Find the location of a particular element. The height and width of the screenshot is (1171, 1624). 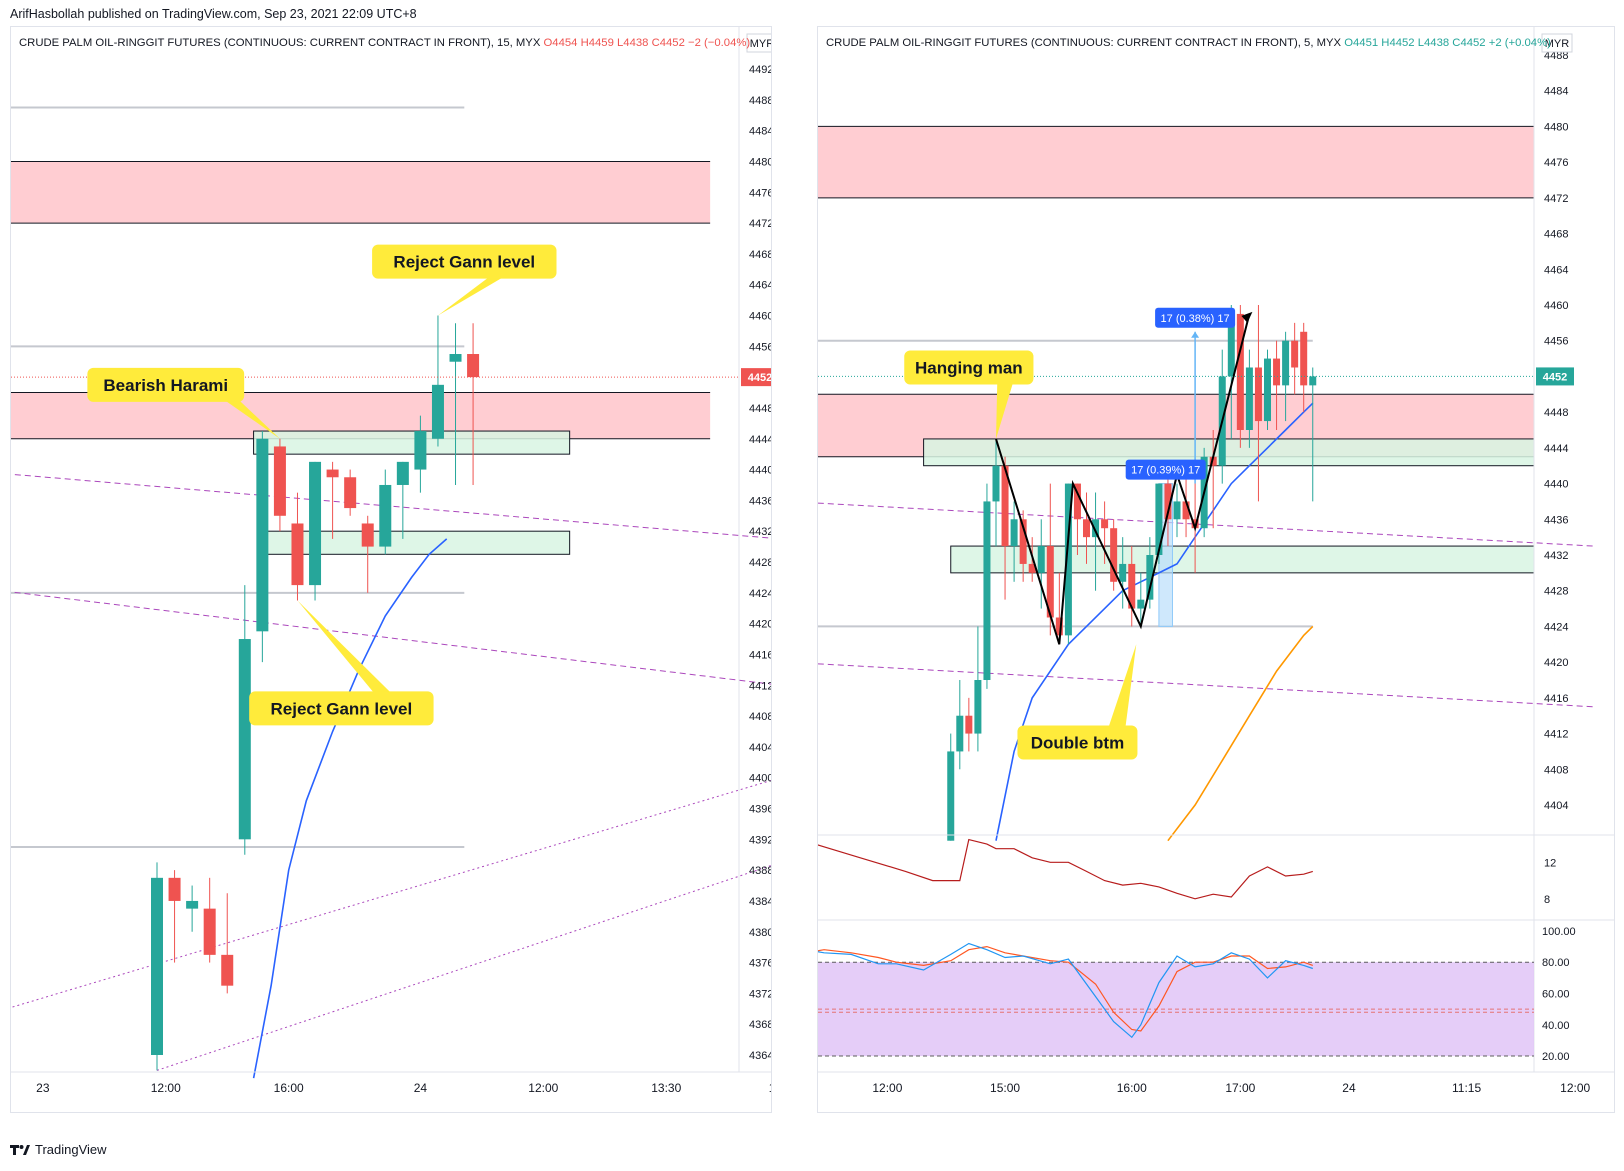

footer: TradingView is located at coordinates (58, 1149).